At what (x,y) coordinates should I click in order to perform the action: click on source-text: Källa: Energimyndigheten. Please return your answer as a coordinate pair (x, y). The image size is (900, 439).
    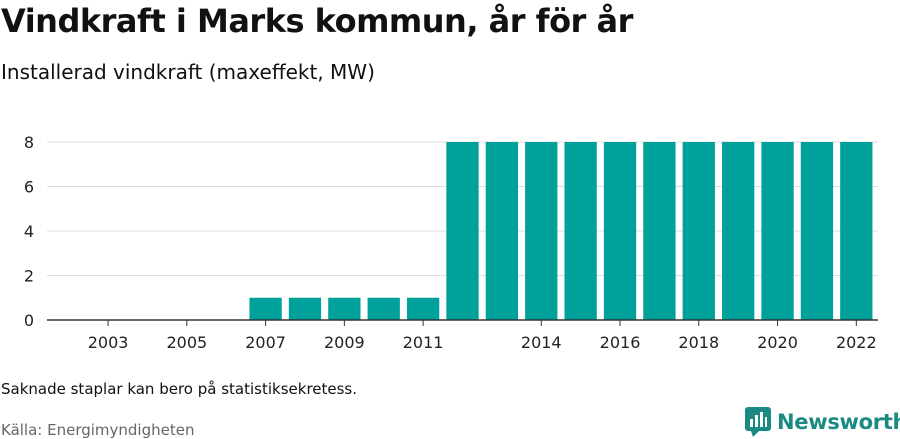
    Looking at the image, I should click on (98, 430).